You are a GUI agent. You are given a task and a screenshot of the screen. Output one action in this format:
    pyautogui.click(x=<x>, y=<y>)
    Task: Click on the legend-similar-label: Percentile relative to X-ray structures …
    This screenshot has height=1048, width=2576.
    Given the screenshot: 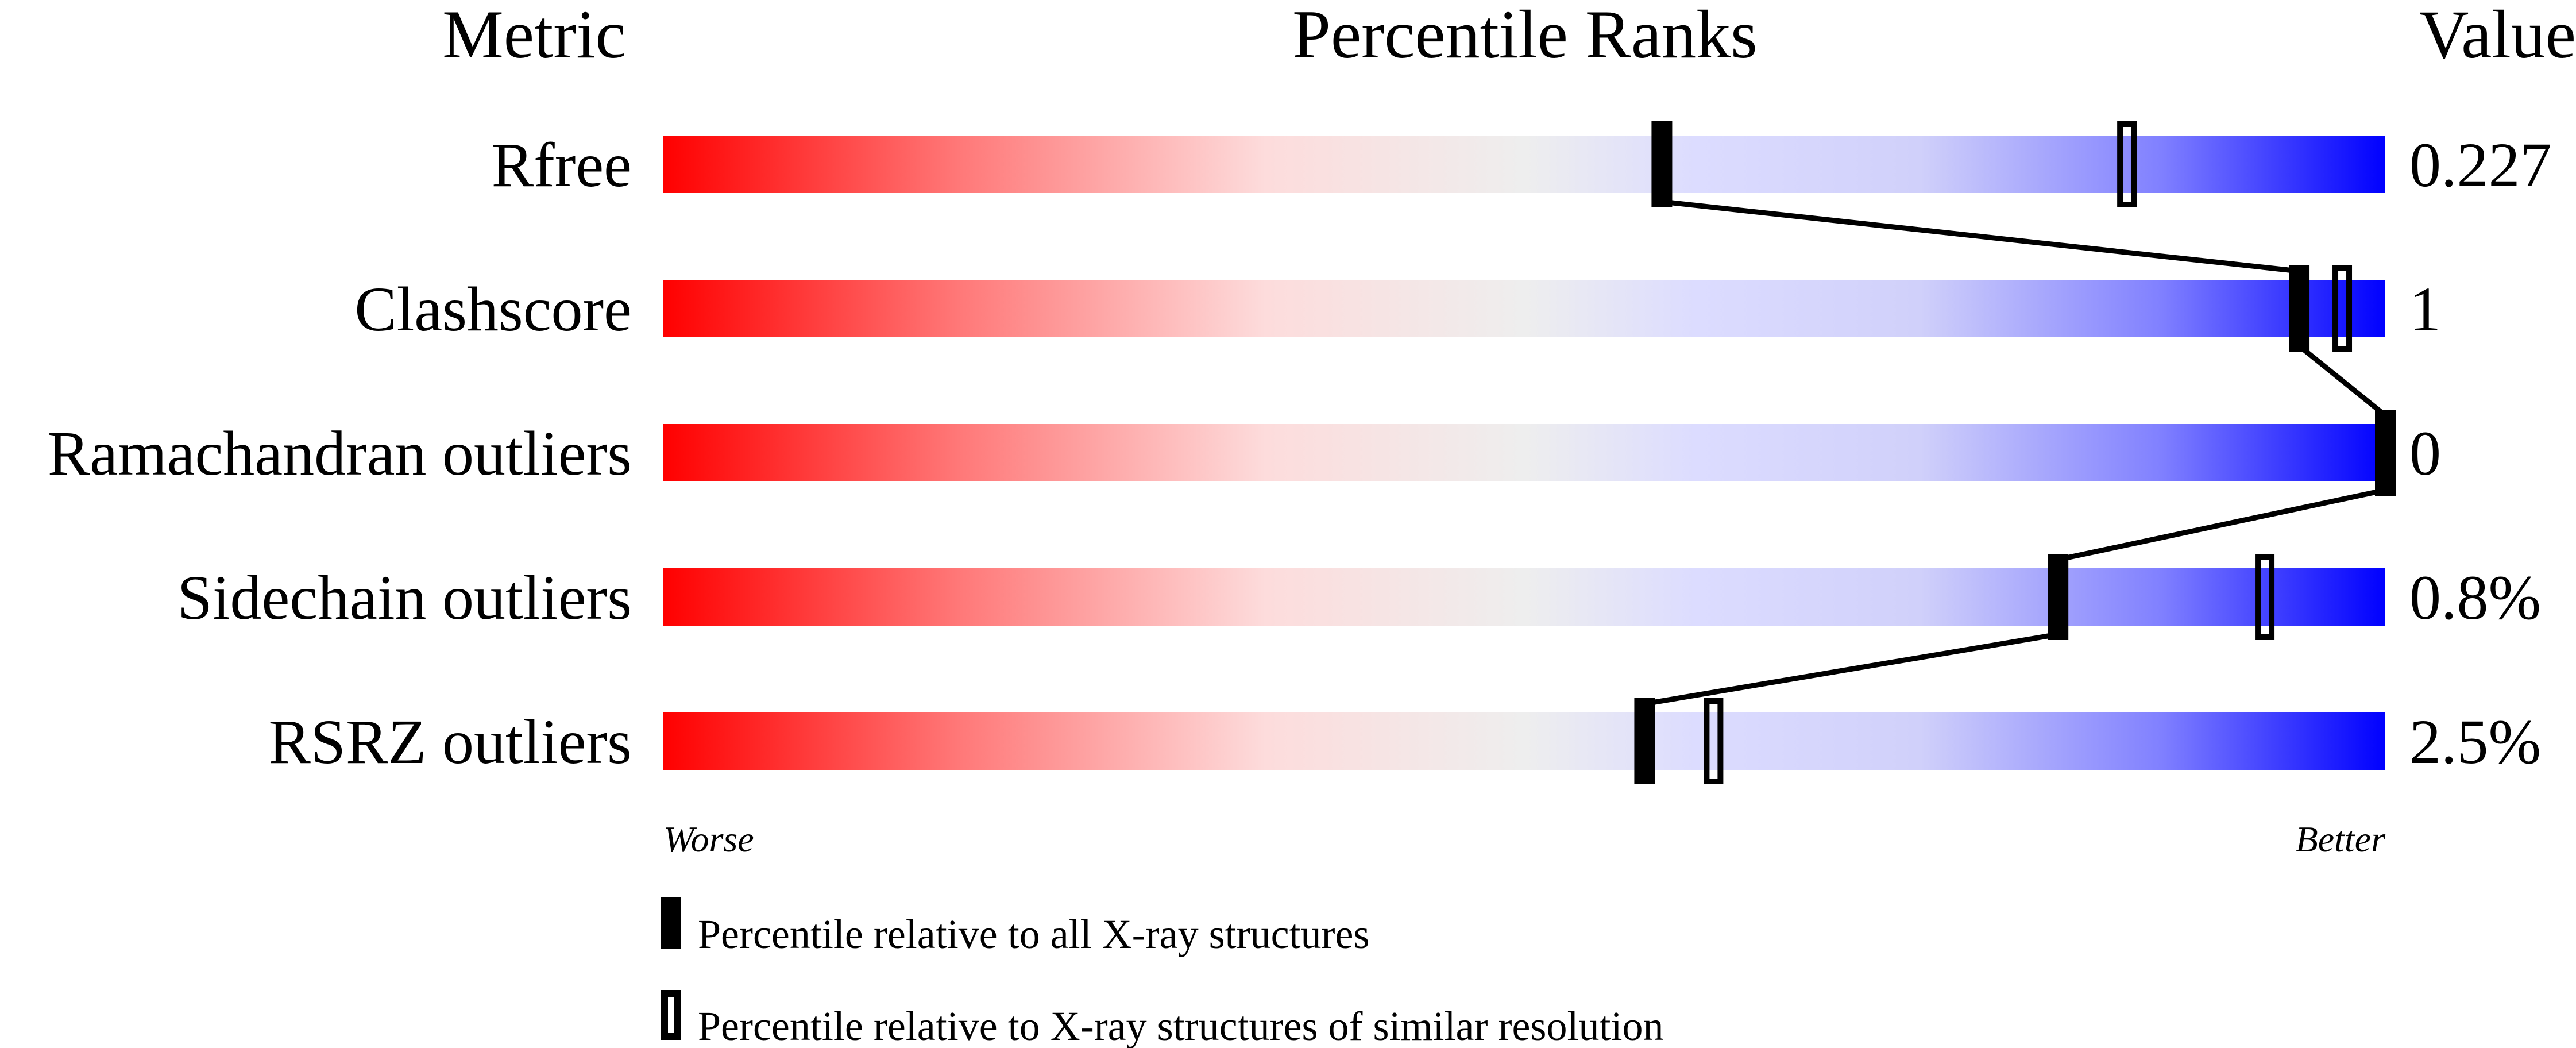 What is the action you would take?
    pyautogui.click(x=1180, y=1025)
    